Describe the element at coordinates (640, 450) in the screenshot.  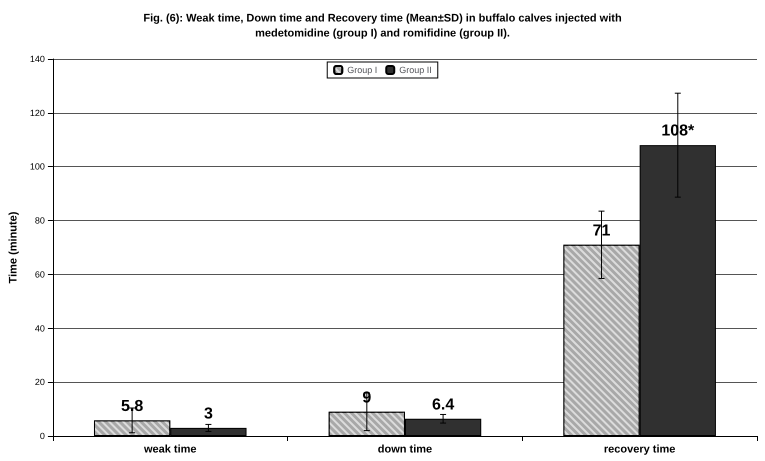
I see `x-tick-label: recovery time` at that location.